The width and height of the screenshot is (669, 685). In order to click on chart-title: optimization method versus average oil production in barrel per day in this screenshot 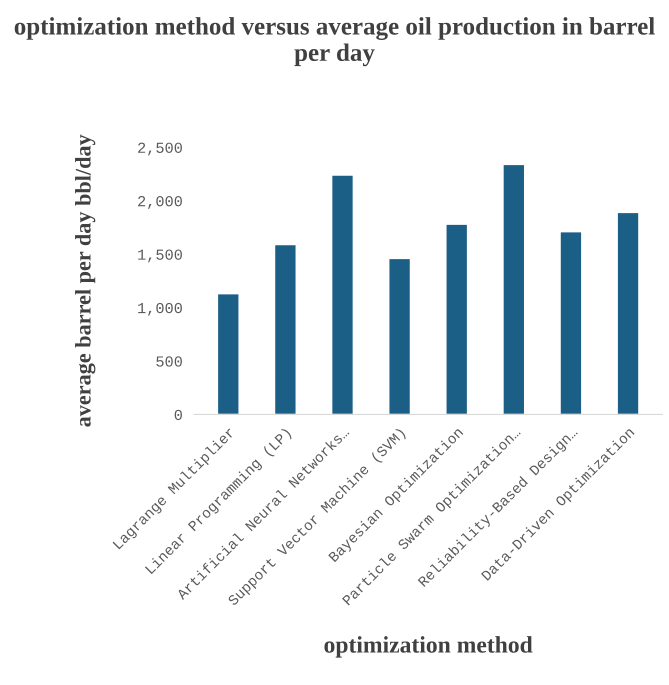, I will do `click(334, 41)`.